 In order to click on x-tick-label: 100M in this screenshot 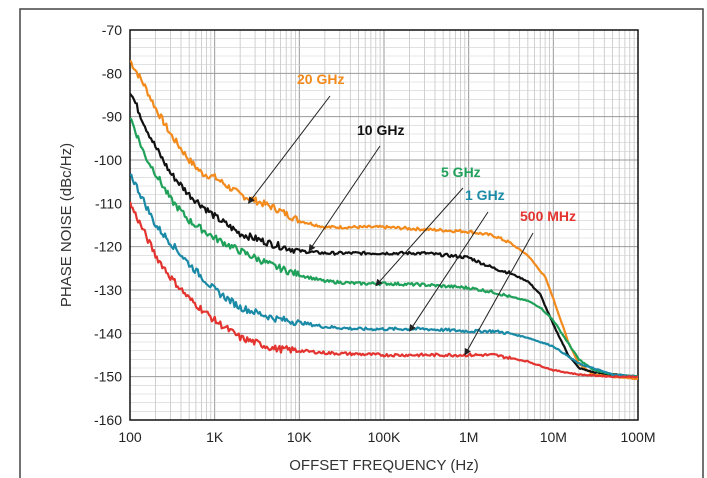, I will do `click(637, 437)`.